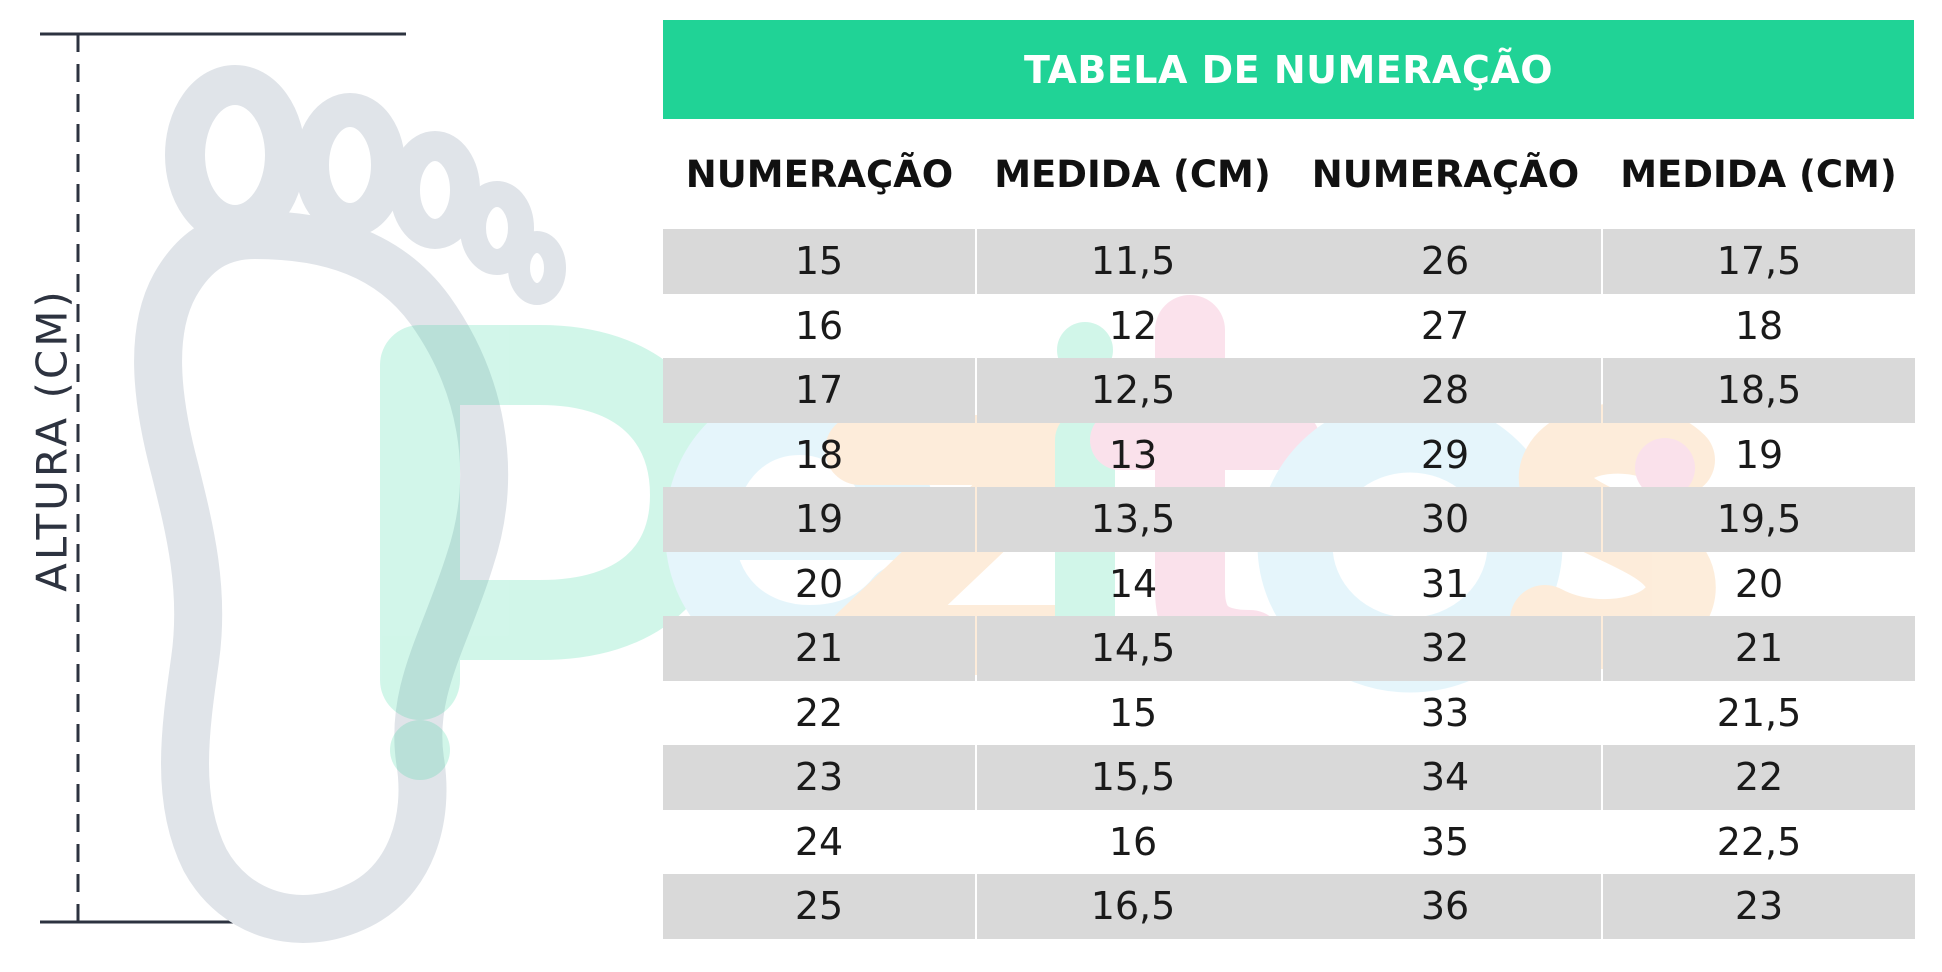  I want to click on measure-cell: 22,5, so click(1759, 841).